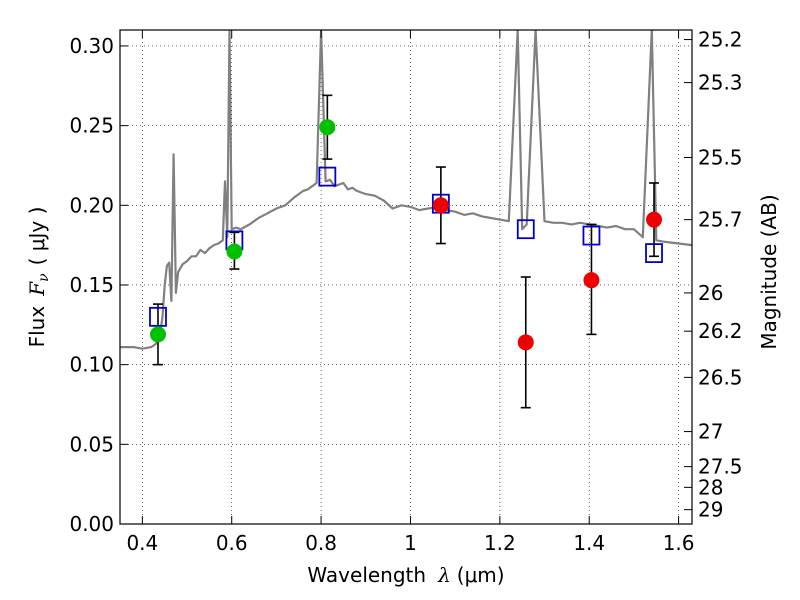 The width and height of the screenshot is (800, 600). Describe the element at coordinates (91, 46) in the screenshot. I see `y-tick-label: 0.30` at that location.